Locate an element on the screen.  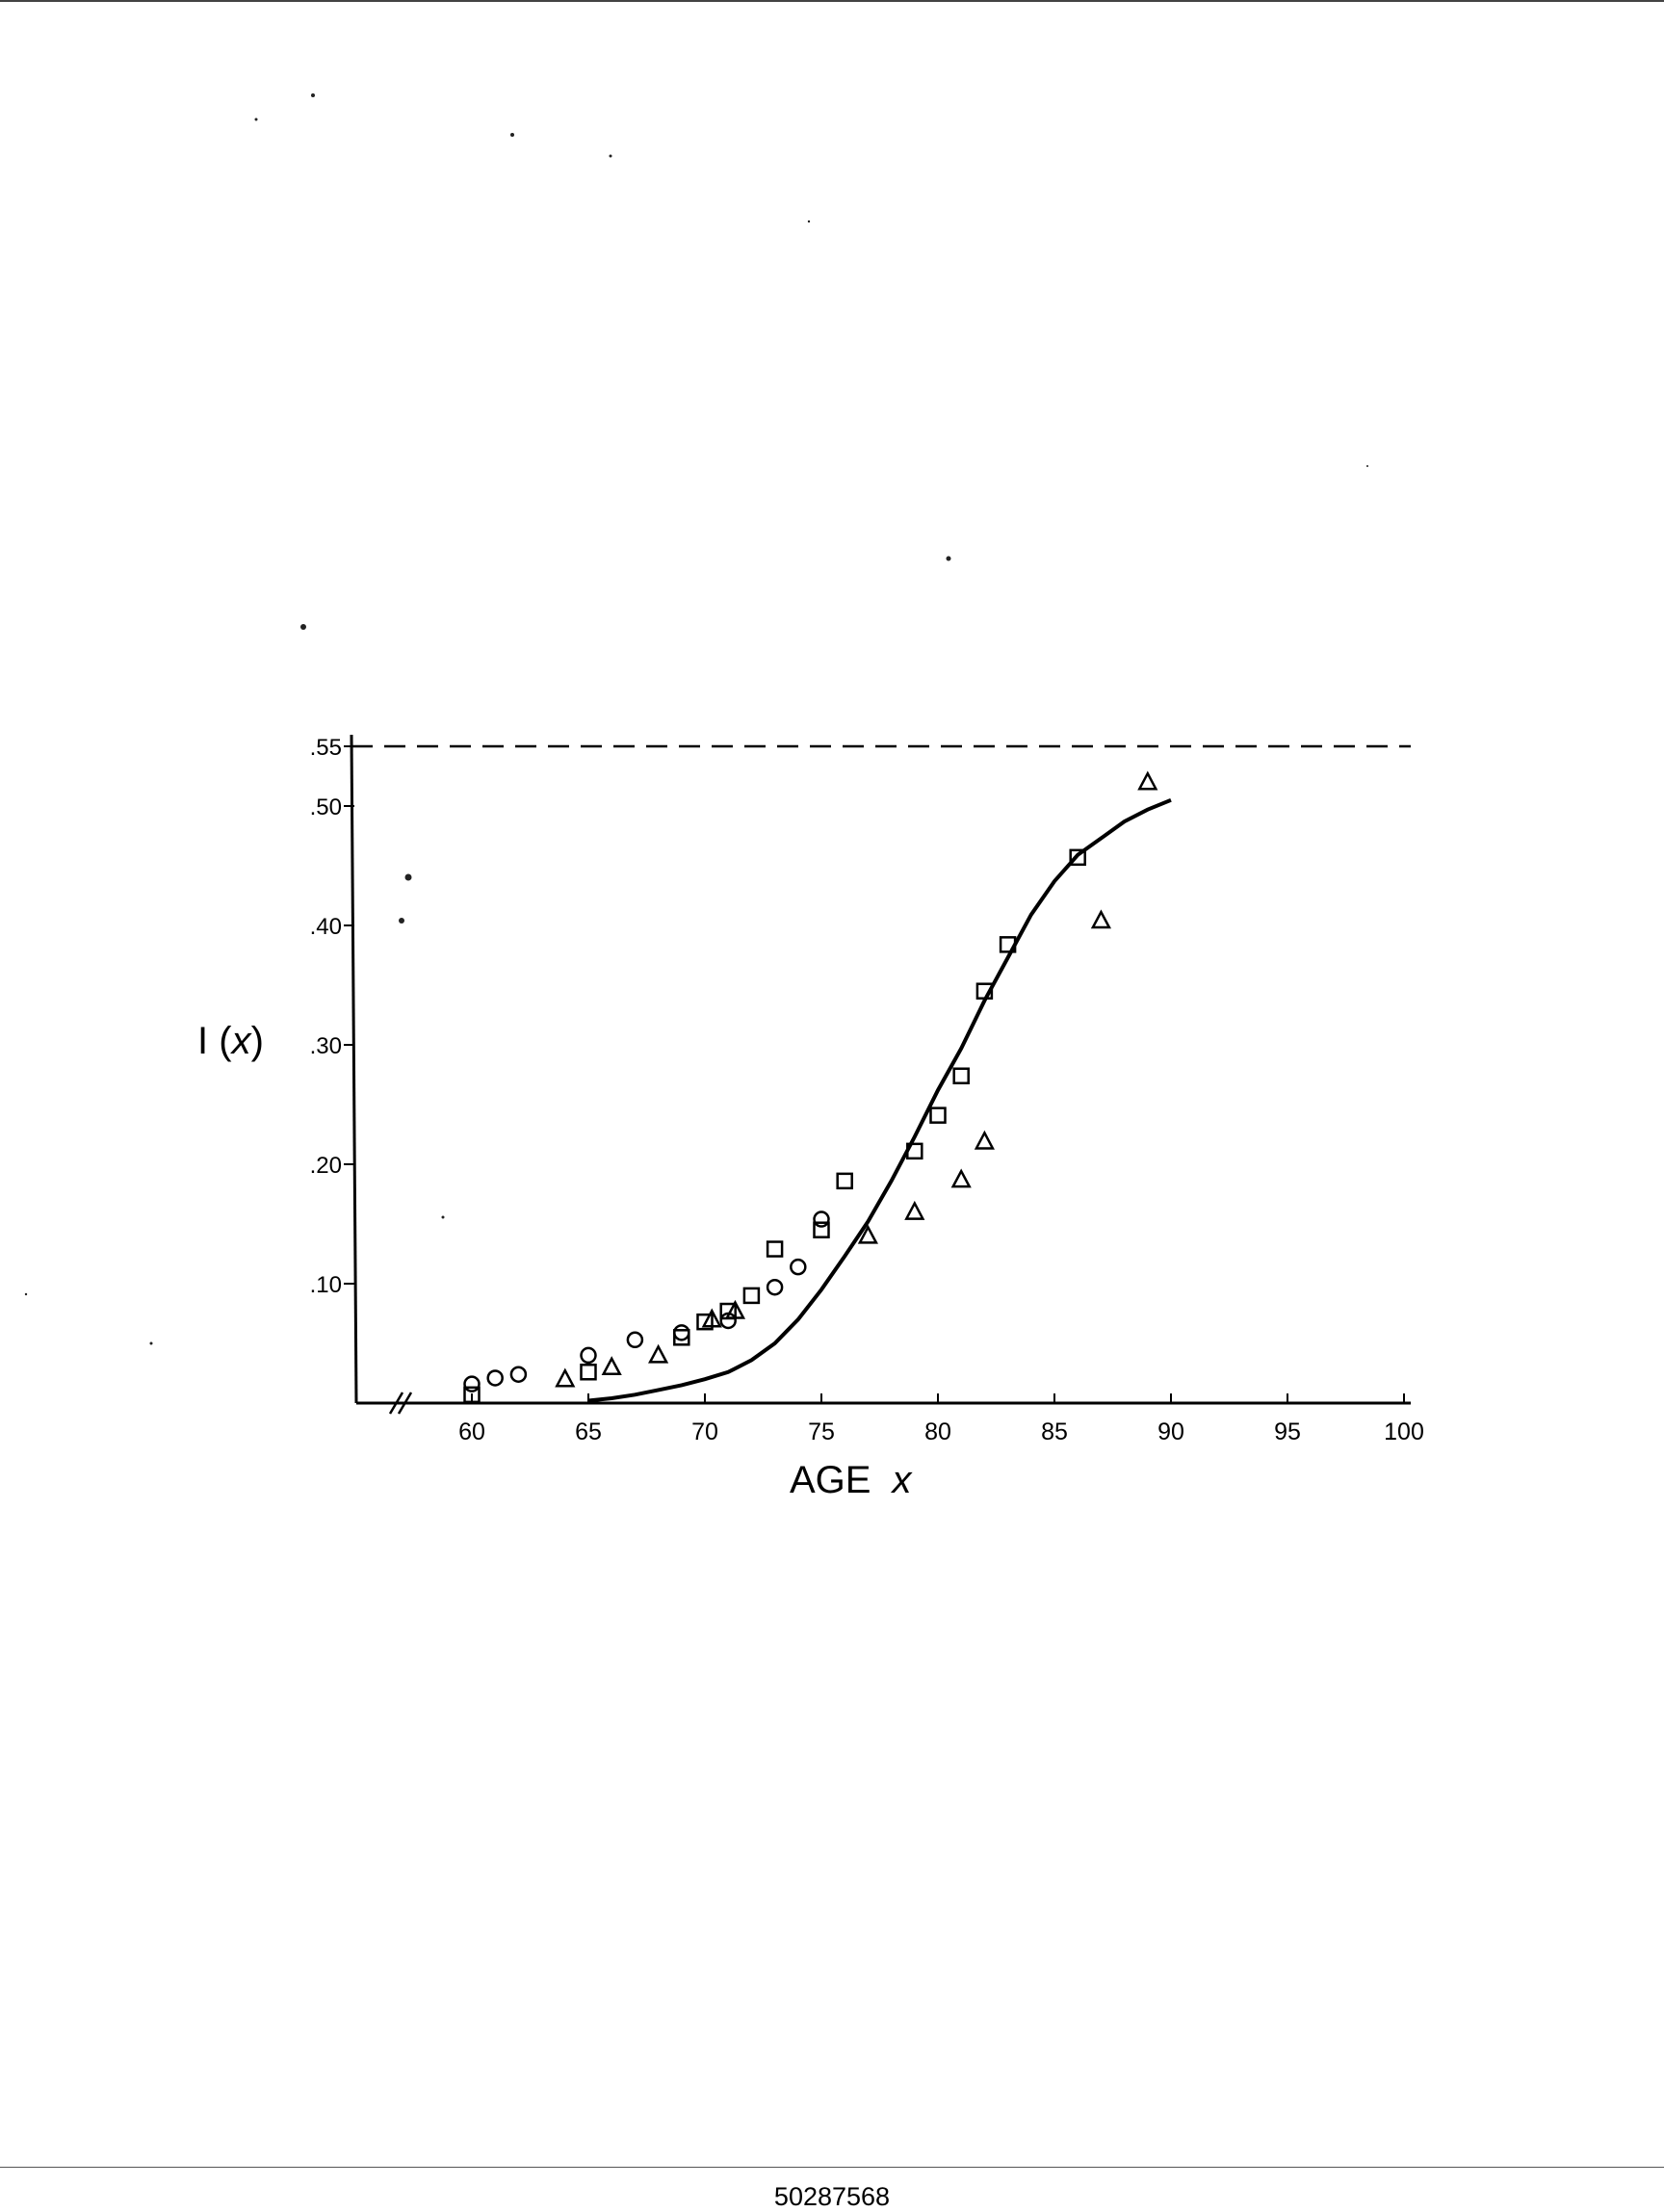
x-tick-label: 80 is located at coordinates (937, 1431).